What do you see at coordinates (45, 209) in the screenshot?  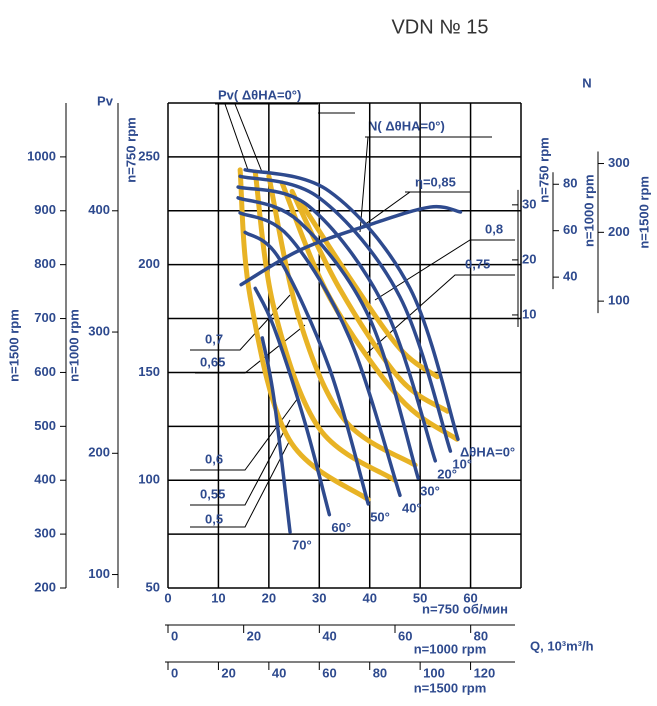 I see `y-tick-label: 900` at bounding box center [45, 209].